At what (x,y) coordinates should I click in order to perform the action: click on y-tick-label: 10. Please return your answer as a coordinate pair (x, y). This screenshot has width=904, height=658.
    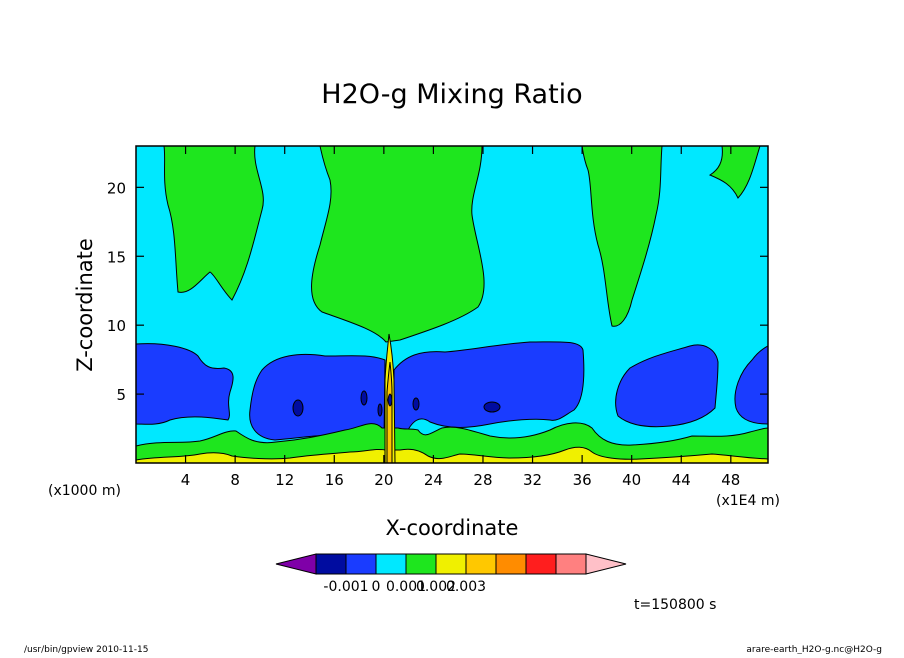
    Looking at the image, I should click on (116, 326).